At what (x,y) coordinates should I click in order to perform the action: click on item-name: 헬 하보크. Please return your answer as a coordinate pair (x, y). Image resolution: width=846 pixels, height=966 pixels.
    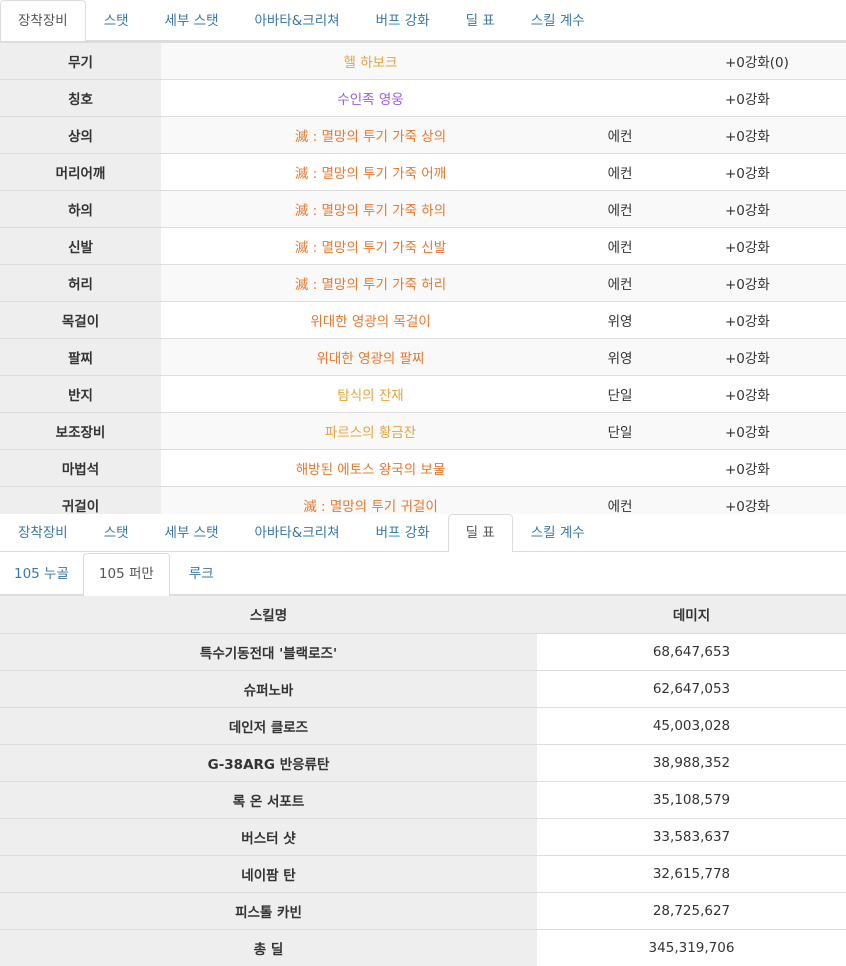
    Looking at the image, I should click on (370, 61).